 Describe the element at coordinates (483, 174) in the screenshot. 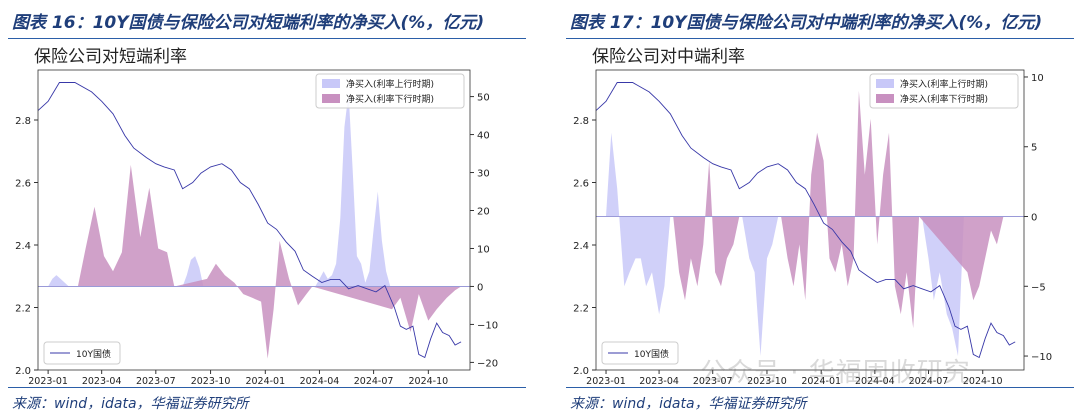

I see `y-right-tick-label: 30` at that location.